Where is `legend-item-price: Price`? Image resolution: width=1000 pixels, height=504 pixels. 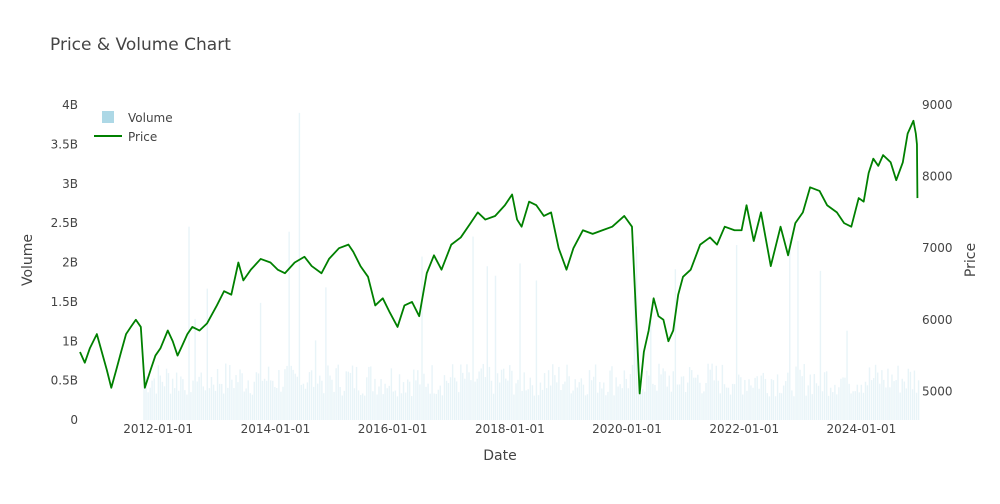 legend-item-price: Price is located at coordinates (125, 137).